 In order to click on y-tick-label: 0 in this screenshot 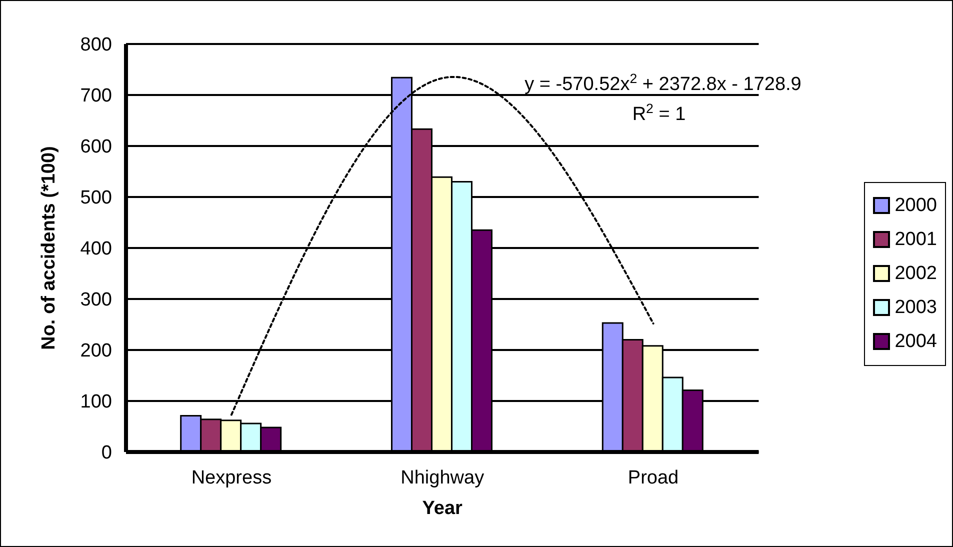, I will do `click(106, 453)`.